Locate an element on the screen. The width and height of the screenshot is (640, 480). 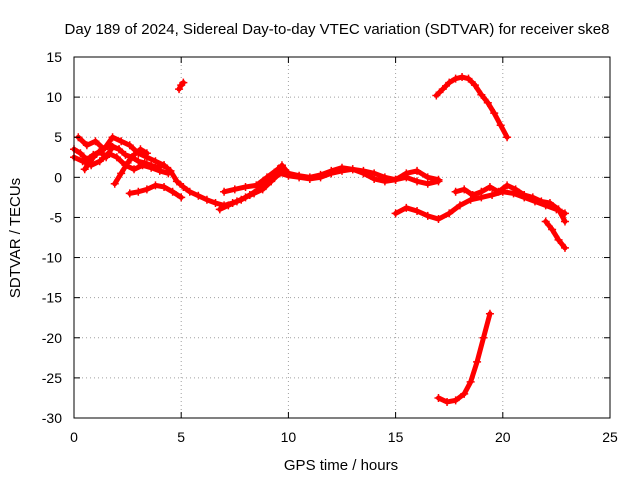
x-tick-label: 15 is located at coordinates (396, 437).